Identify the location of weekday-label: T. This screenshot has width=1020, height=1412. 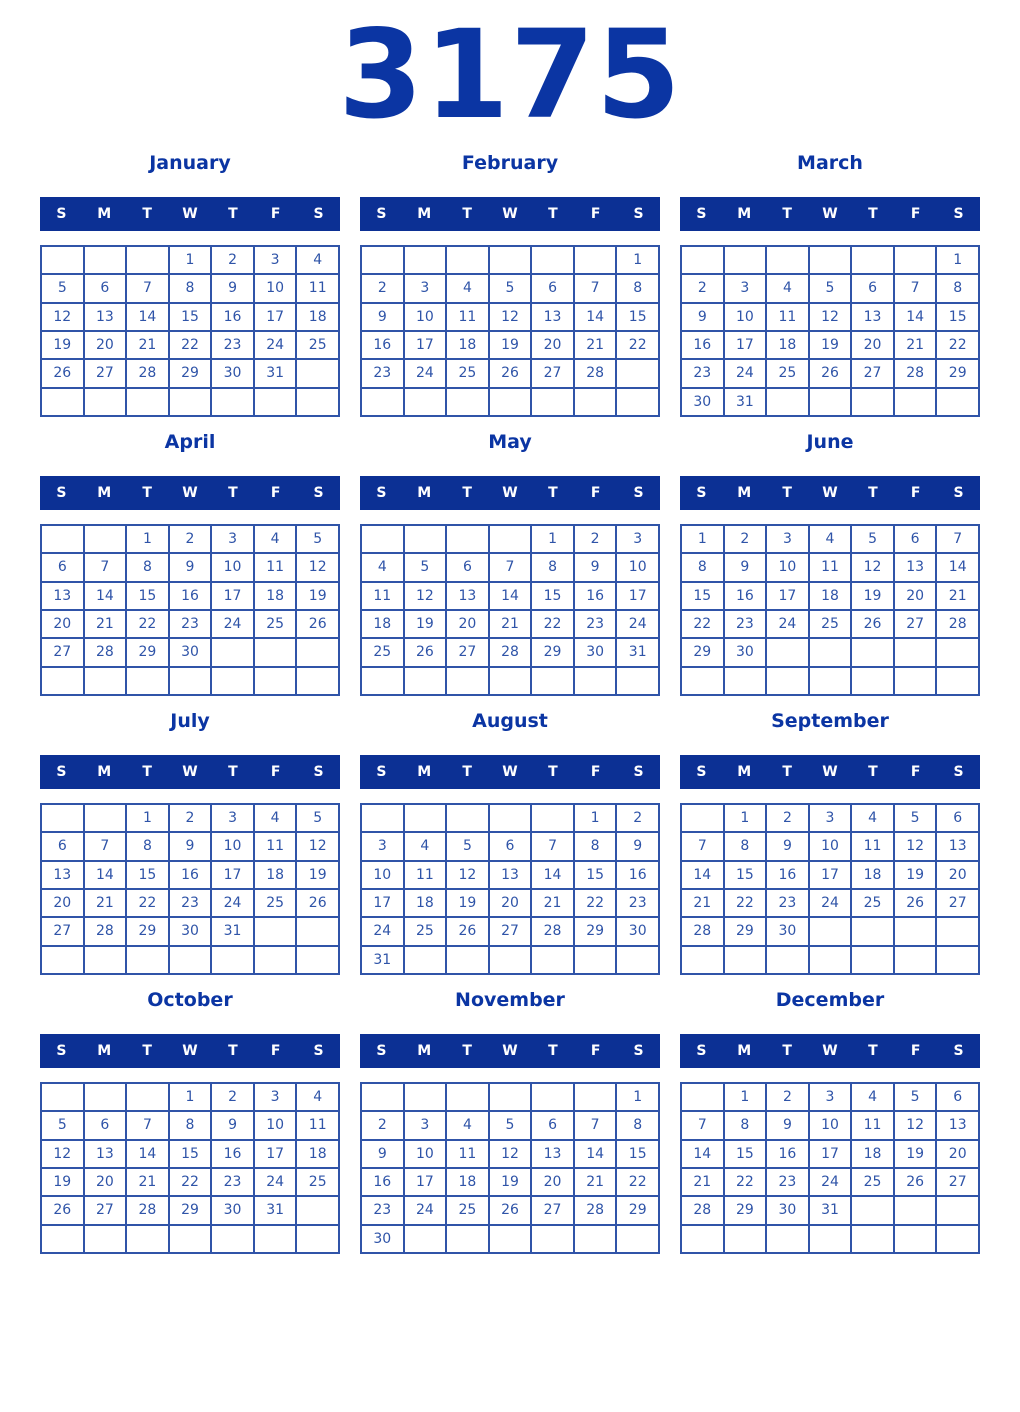
(233, 772).